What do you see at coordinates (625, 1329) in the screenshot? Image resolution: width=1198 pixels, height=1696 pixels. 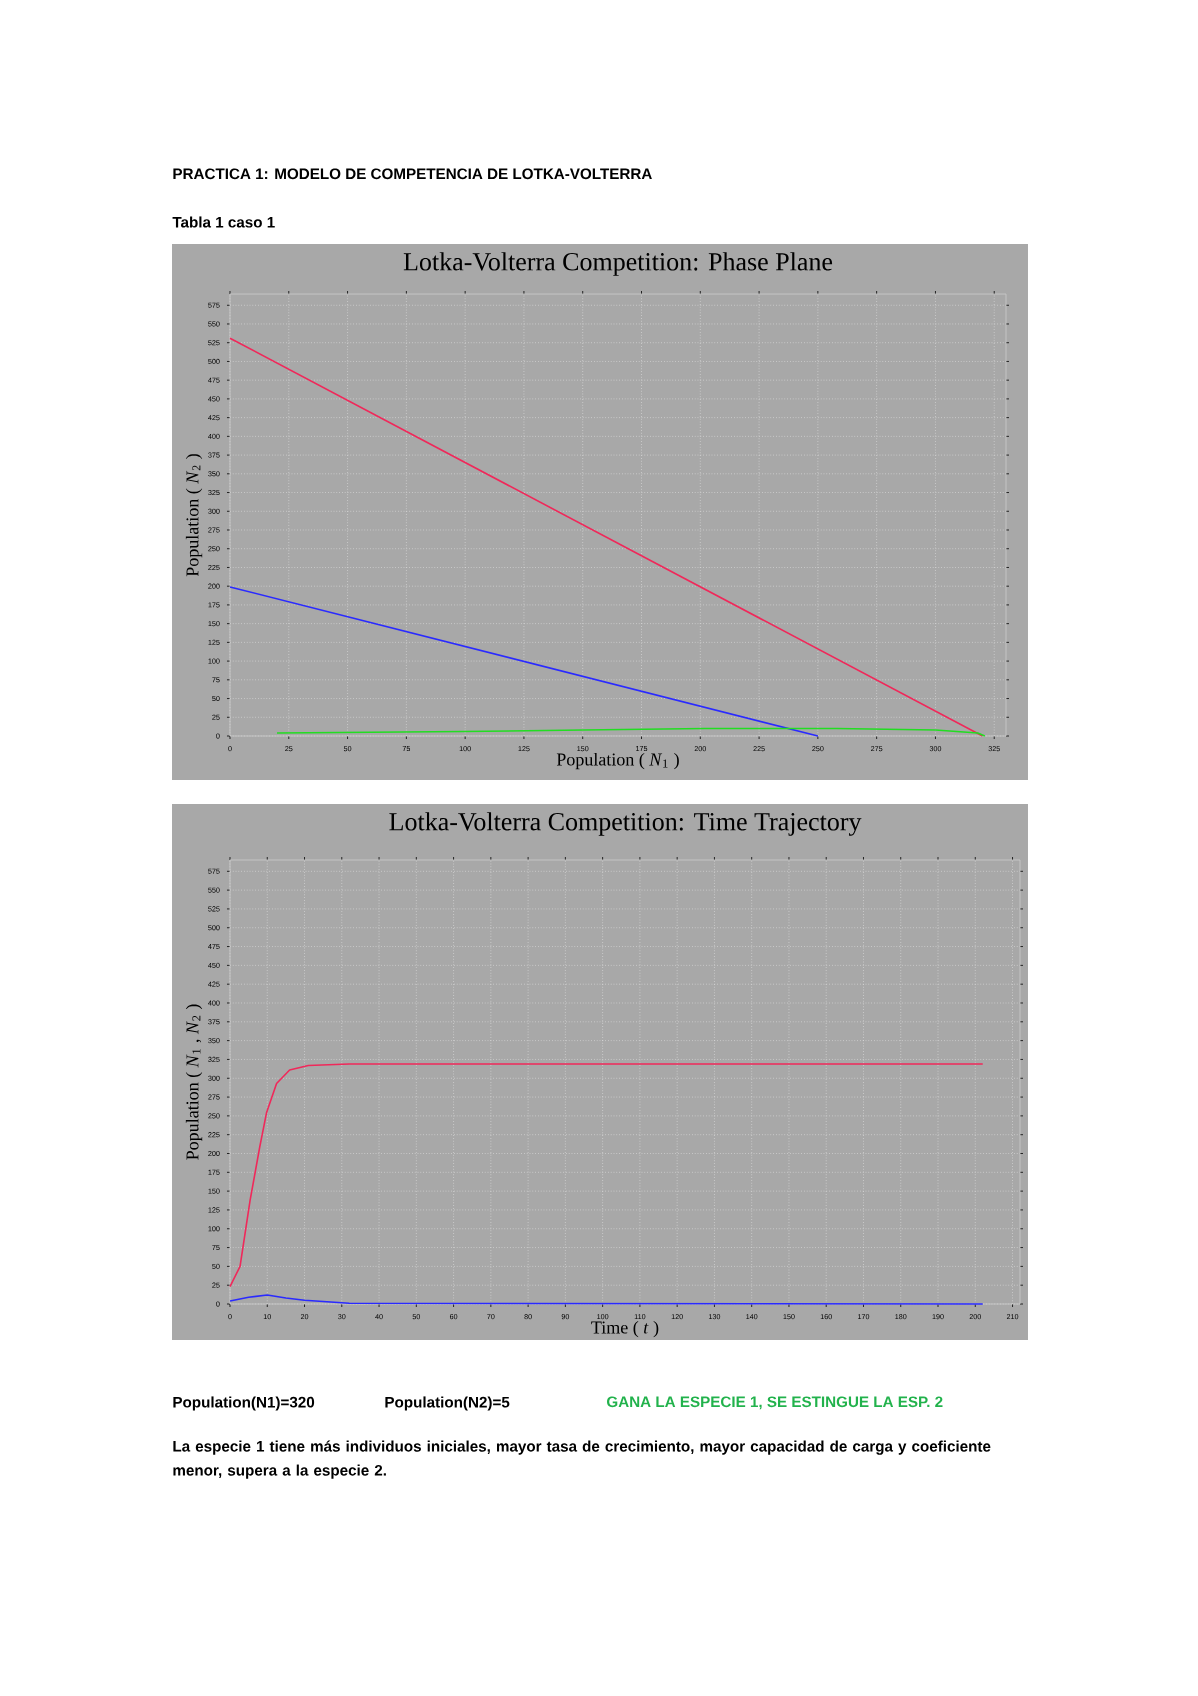 I see `x-axis-title: Time ( t )` at bounding box center [625, 1329].